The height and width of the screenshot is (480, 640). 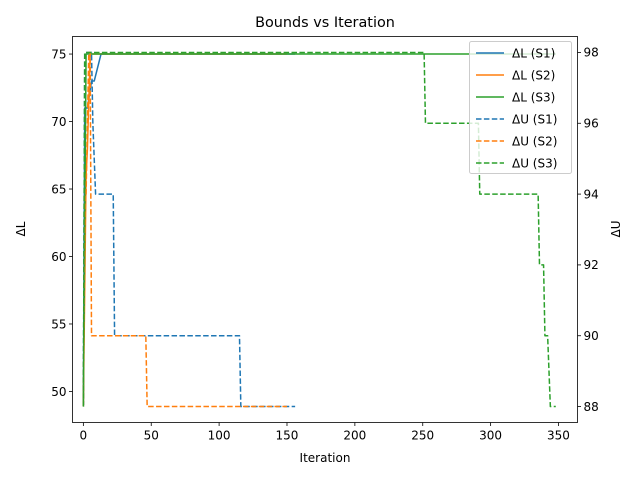 I want to click on x-axis-title: Iteration, so click(x=325, y=458).